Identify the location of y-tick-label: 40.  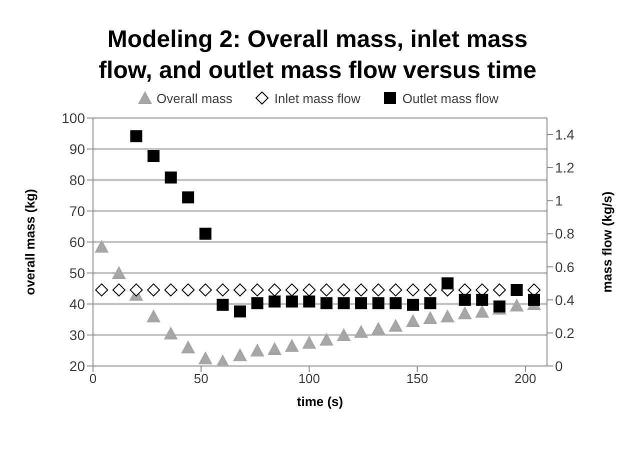
(77, 304).